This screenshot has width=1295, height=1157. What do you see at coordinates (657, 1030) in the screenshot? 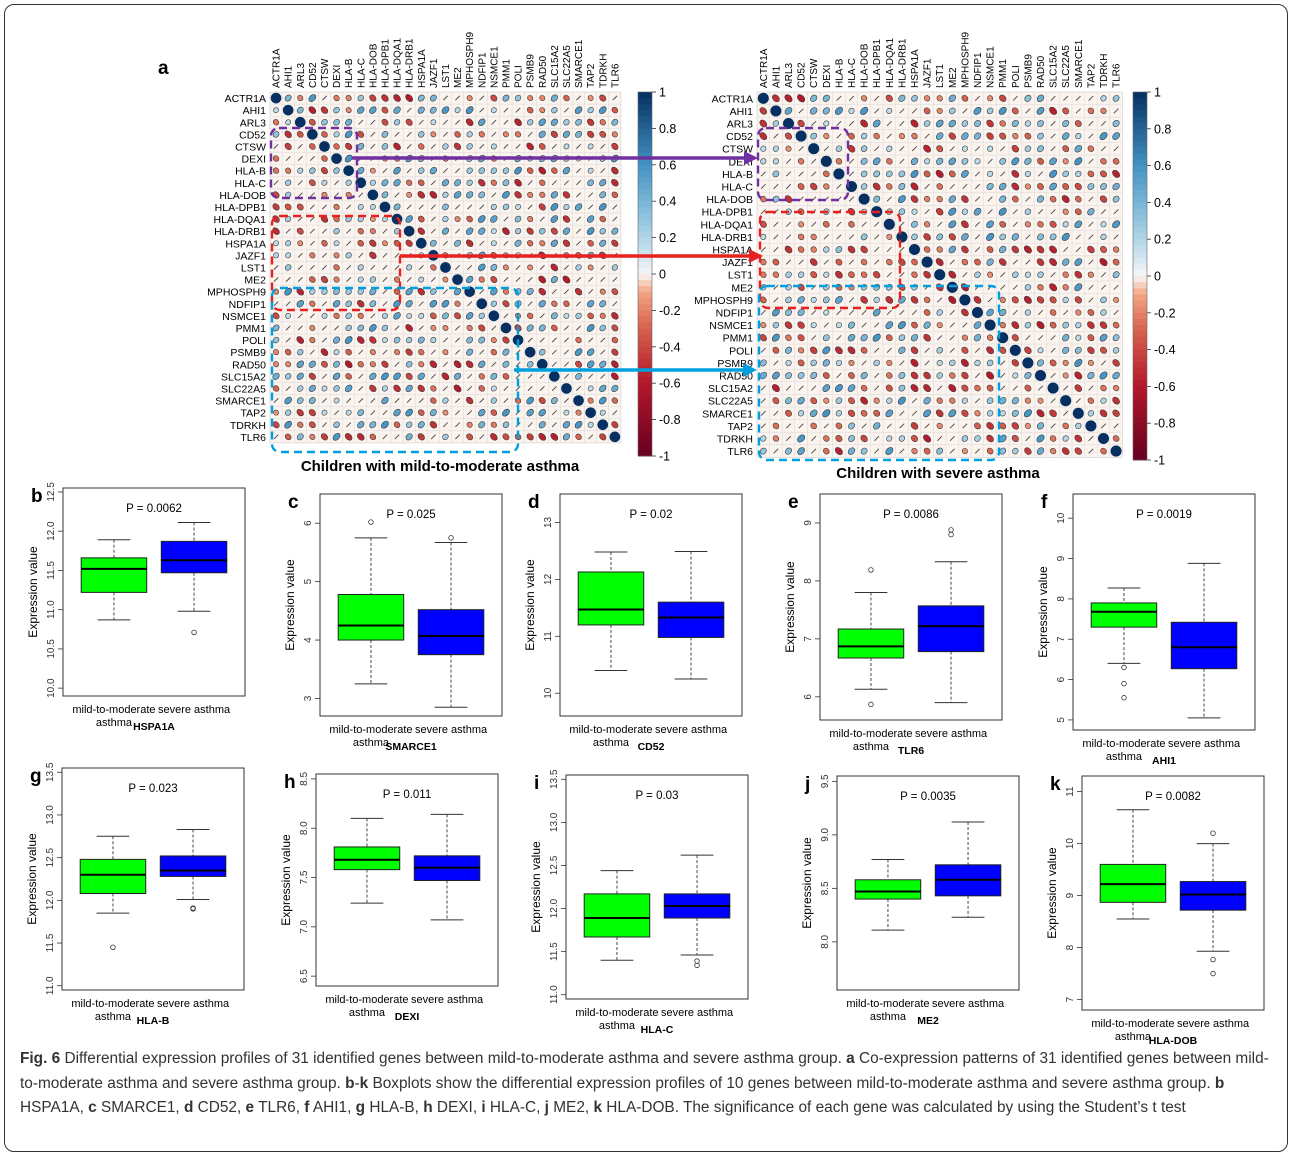
I see `gene-name: HLA-C` at bounding box center [657, 1030].